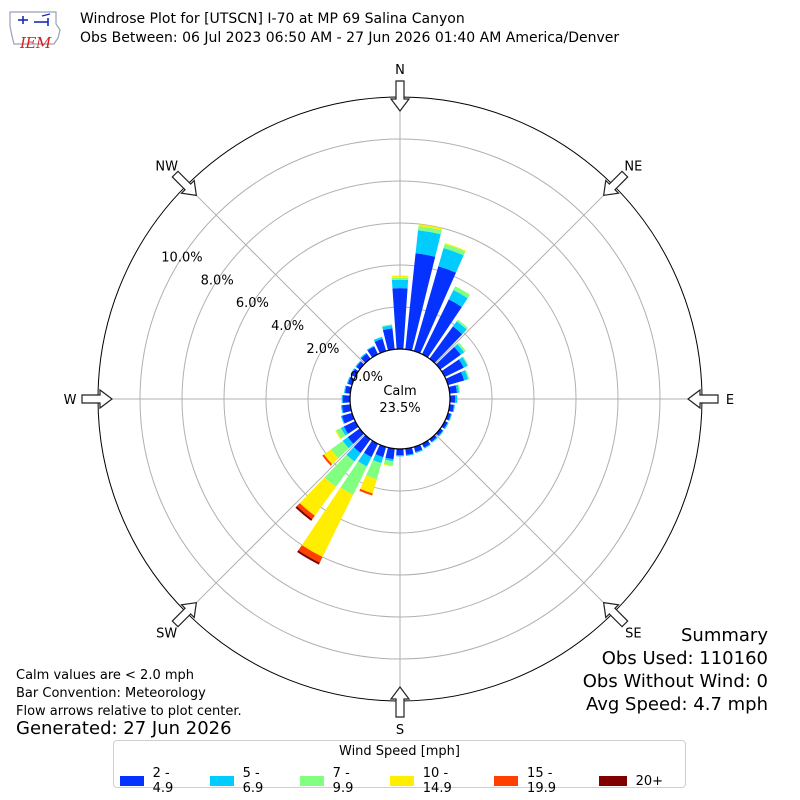 Image resolution: width=800 pixels, height=800 pixels. I want to click on legend-item: 2 - 4.9, so click(154, 781).